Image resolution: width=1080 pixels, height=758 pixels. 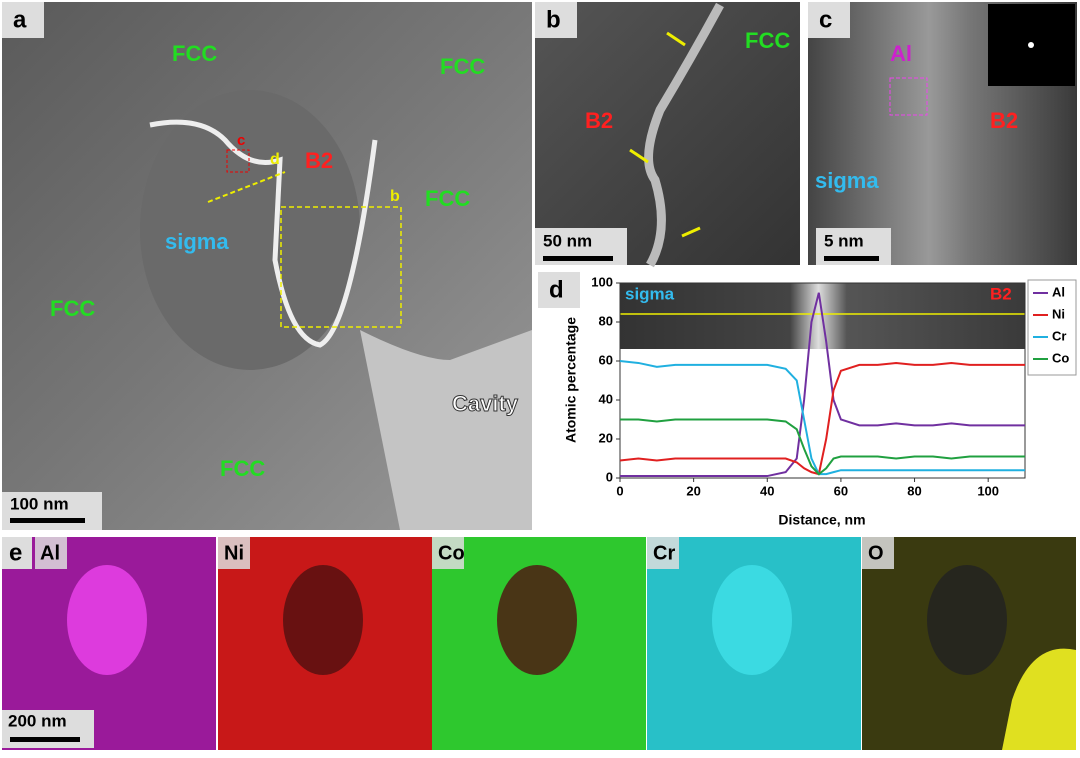 What do you see at coordinates (241, 140) in the screenshot?
I see `marker: c` at bounding box center [241, 140].